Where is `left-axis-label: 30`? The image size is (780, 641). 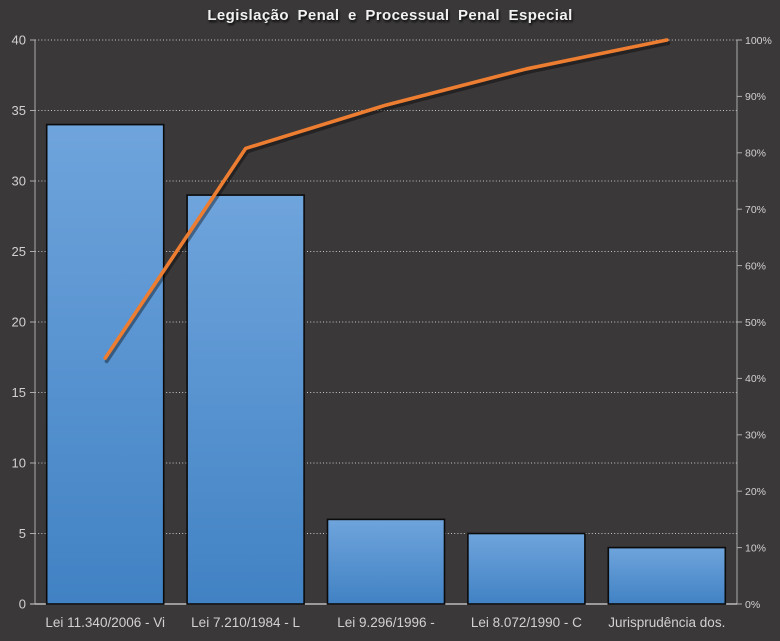
left-axis-label: 30 is located at coordinates (19, 181).